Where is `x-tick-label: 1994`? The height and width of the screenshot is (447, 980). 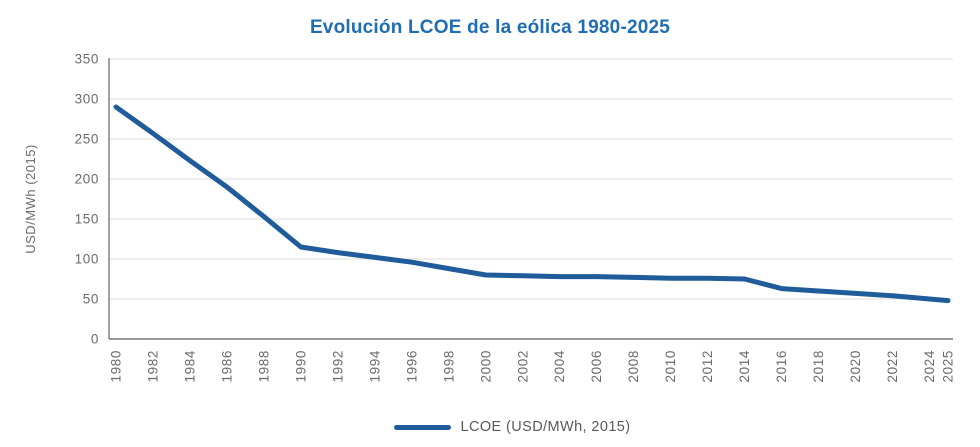
x-tick-label: 1994 is located at coordinates (374, 366).